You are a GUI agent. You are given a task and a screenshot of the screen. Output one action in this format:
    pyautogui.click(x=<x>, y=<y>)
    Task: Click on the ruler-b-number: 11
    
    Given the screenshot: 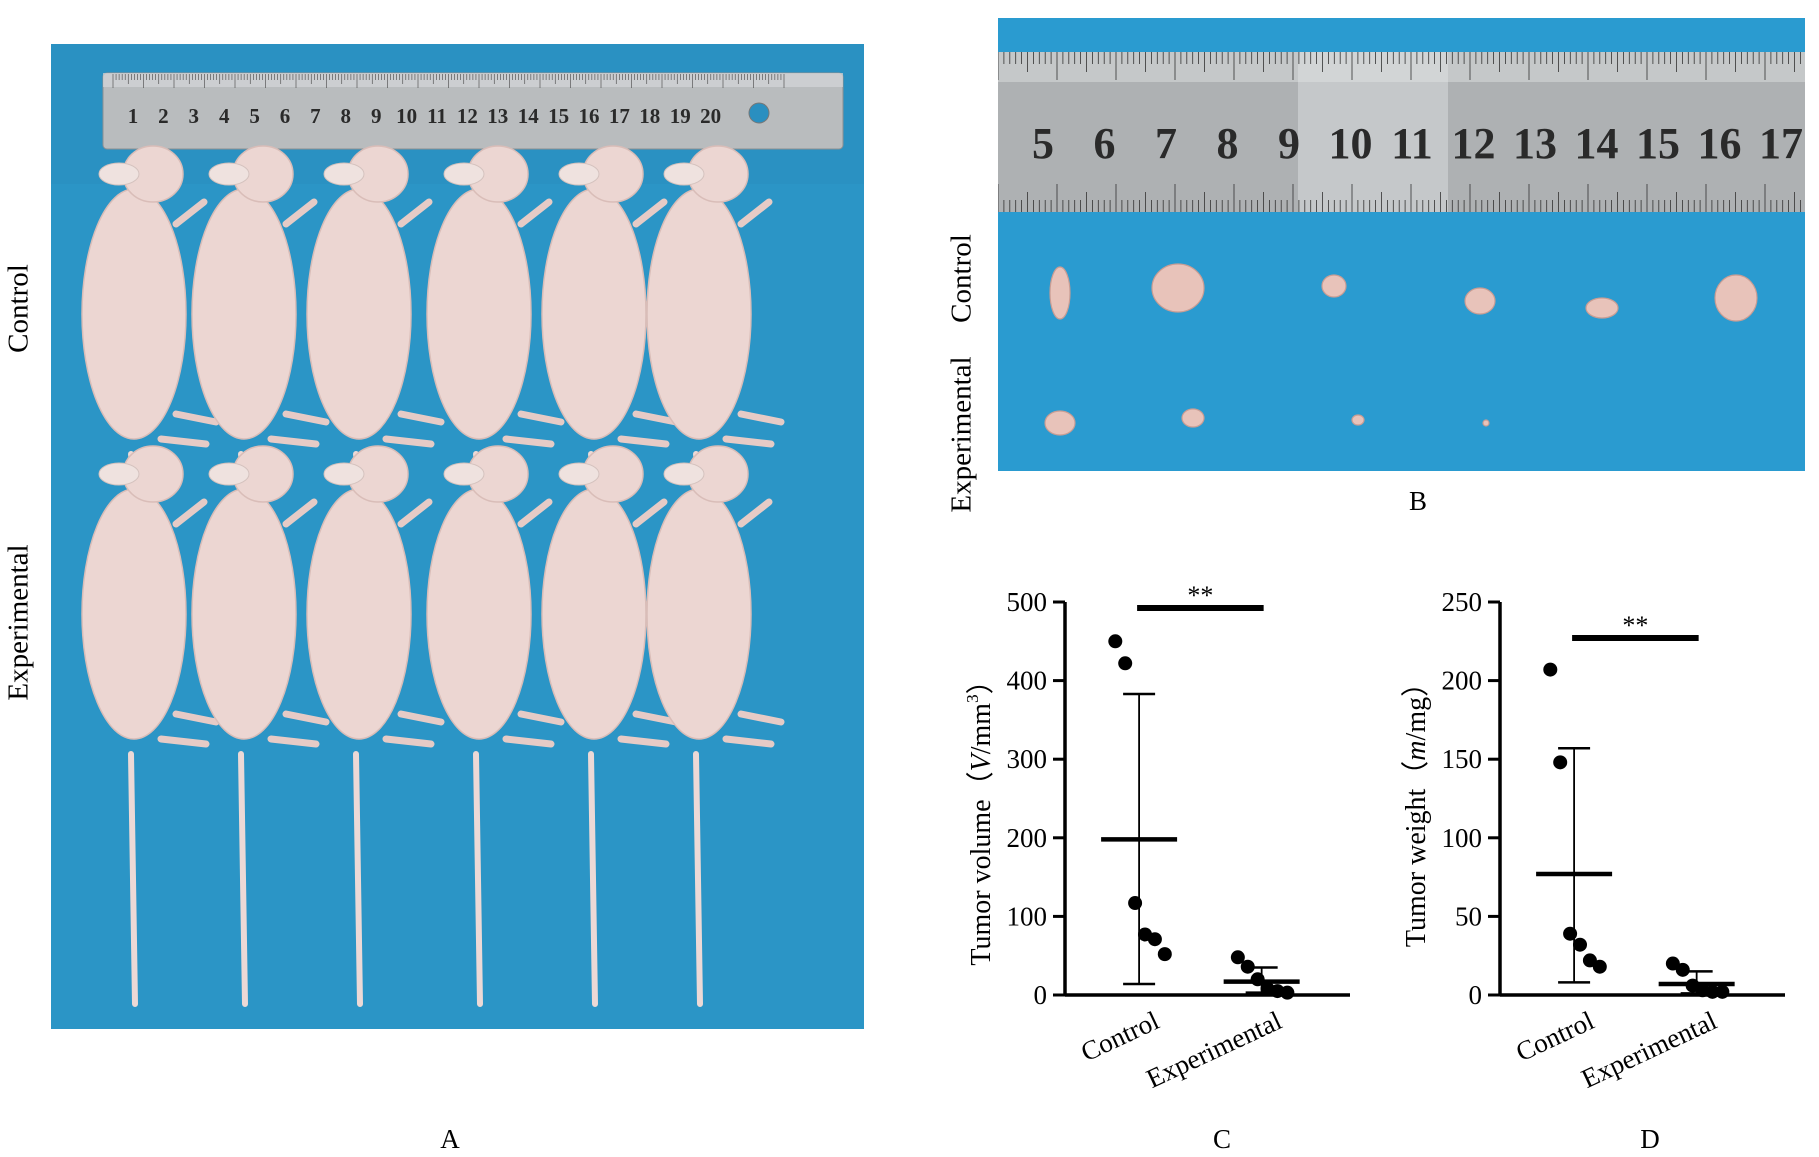 What is the action you would take?
    pyautogui.click(x=1412, y=143)
    